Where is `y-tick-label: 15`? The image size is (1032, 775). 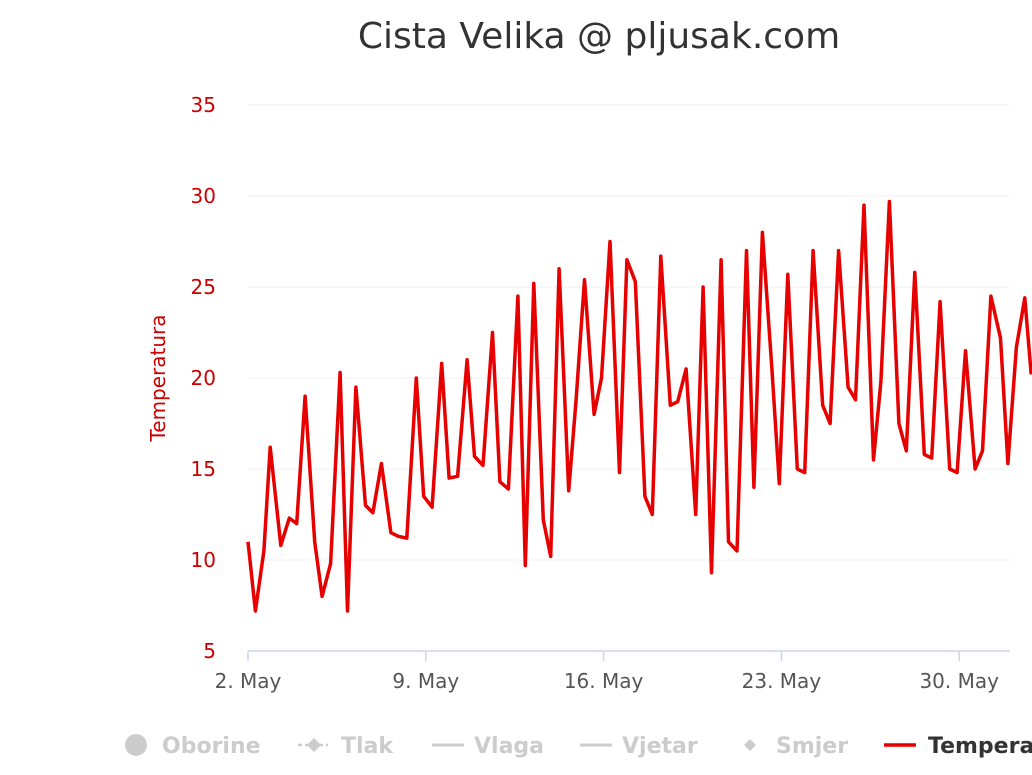 y-tick-label: 15 is located at coordinates (203, 469).